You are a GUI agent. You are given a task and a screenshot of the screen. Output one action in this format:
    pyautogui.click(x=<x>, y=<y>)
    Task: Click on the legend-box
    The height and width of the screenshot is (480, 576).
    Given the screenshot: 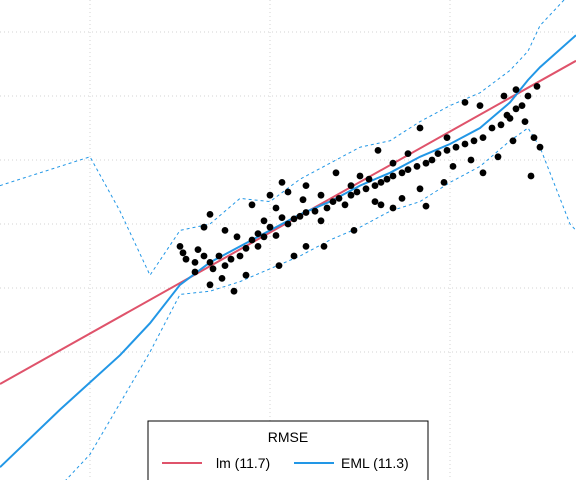 What is the action you would take?
    pyautogui.click(x=288, y=450)
    